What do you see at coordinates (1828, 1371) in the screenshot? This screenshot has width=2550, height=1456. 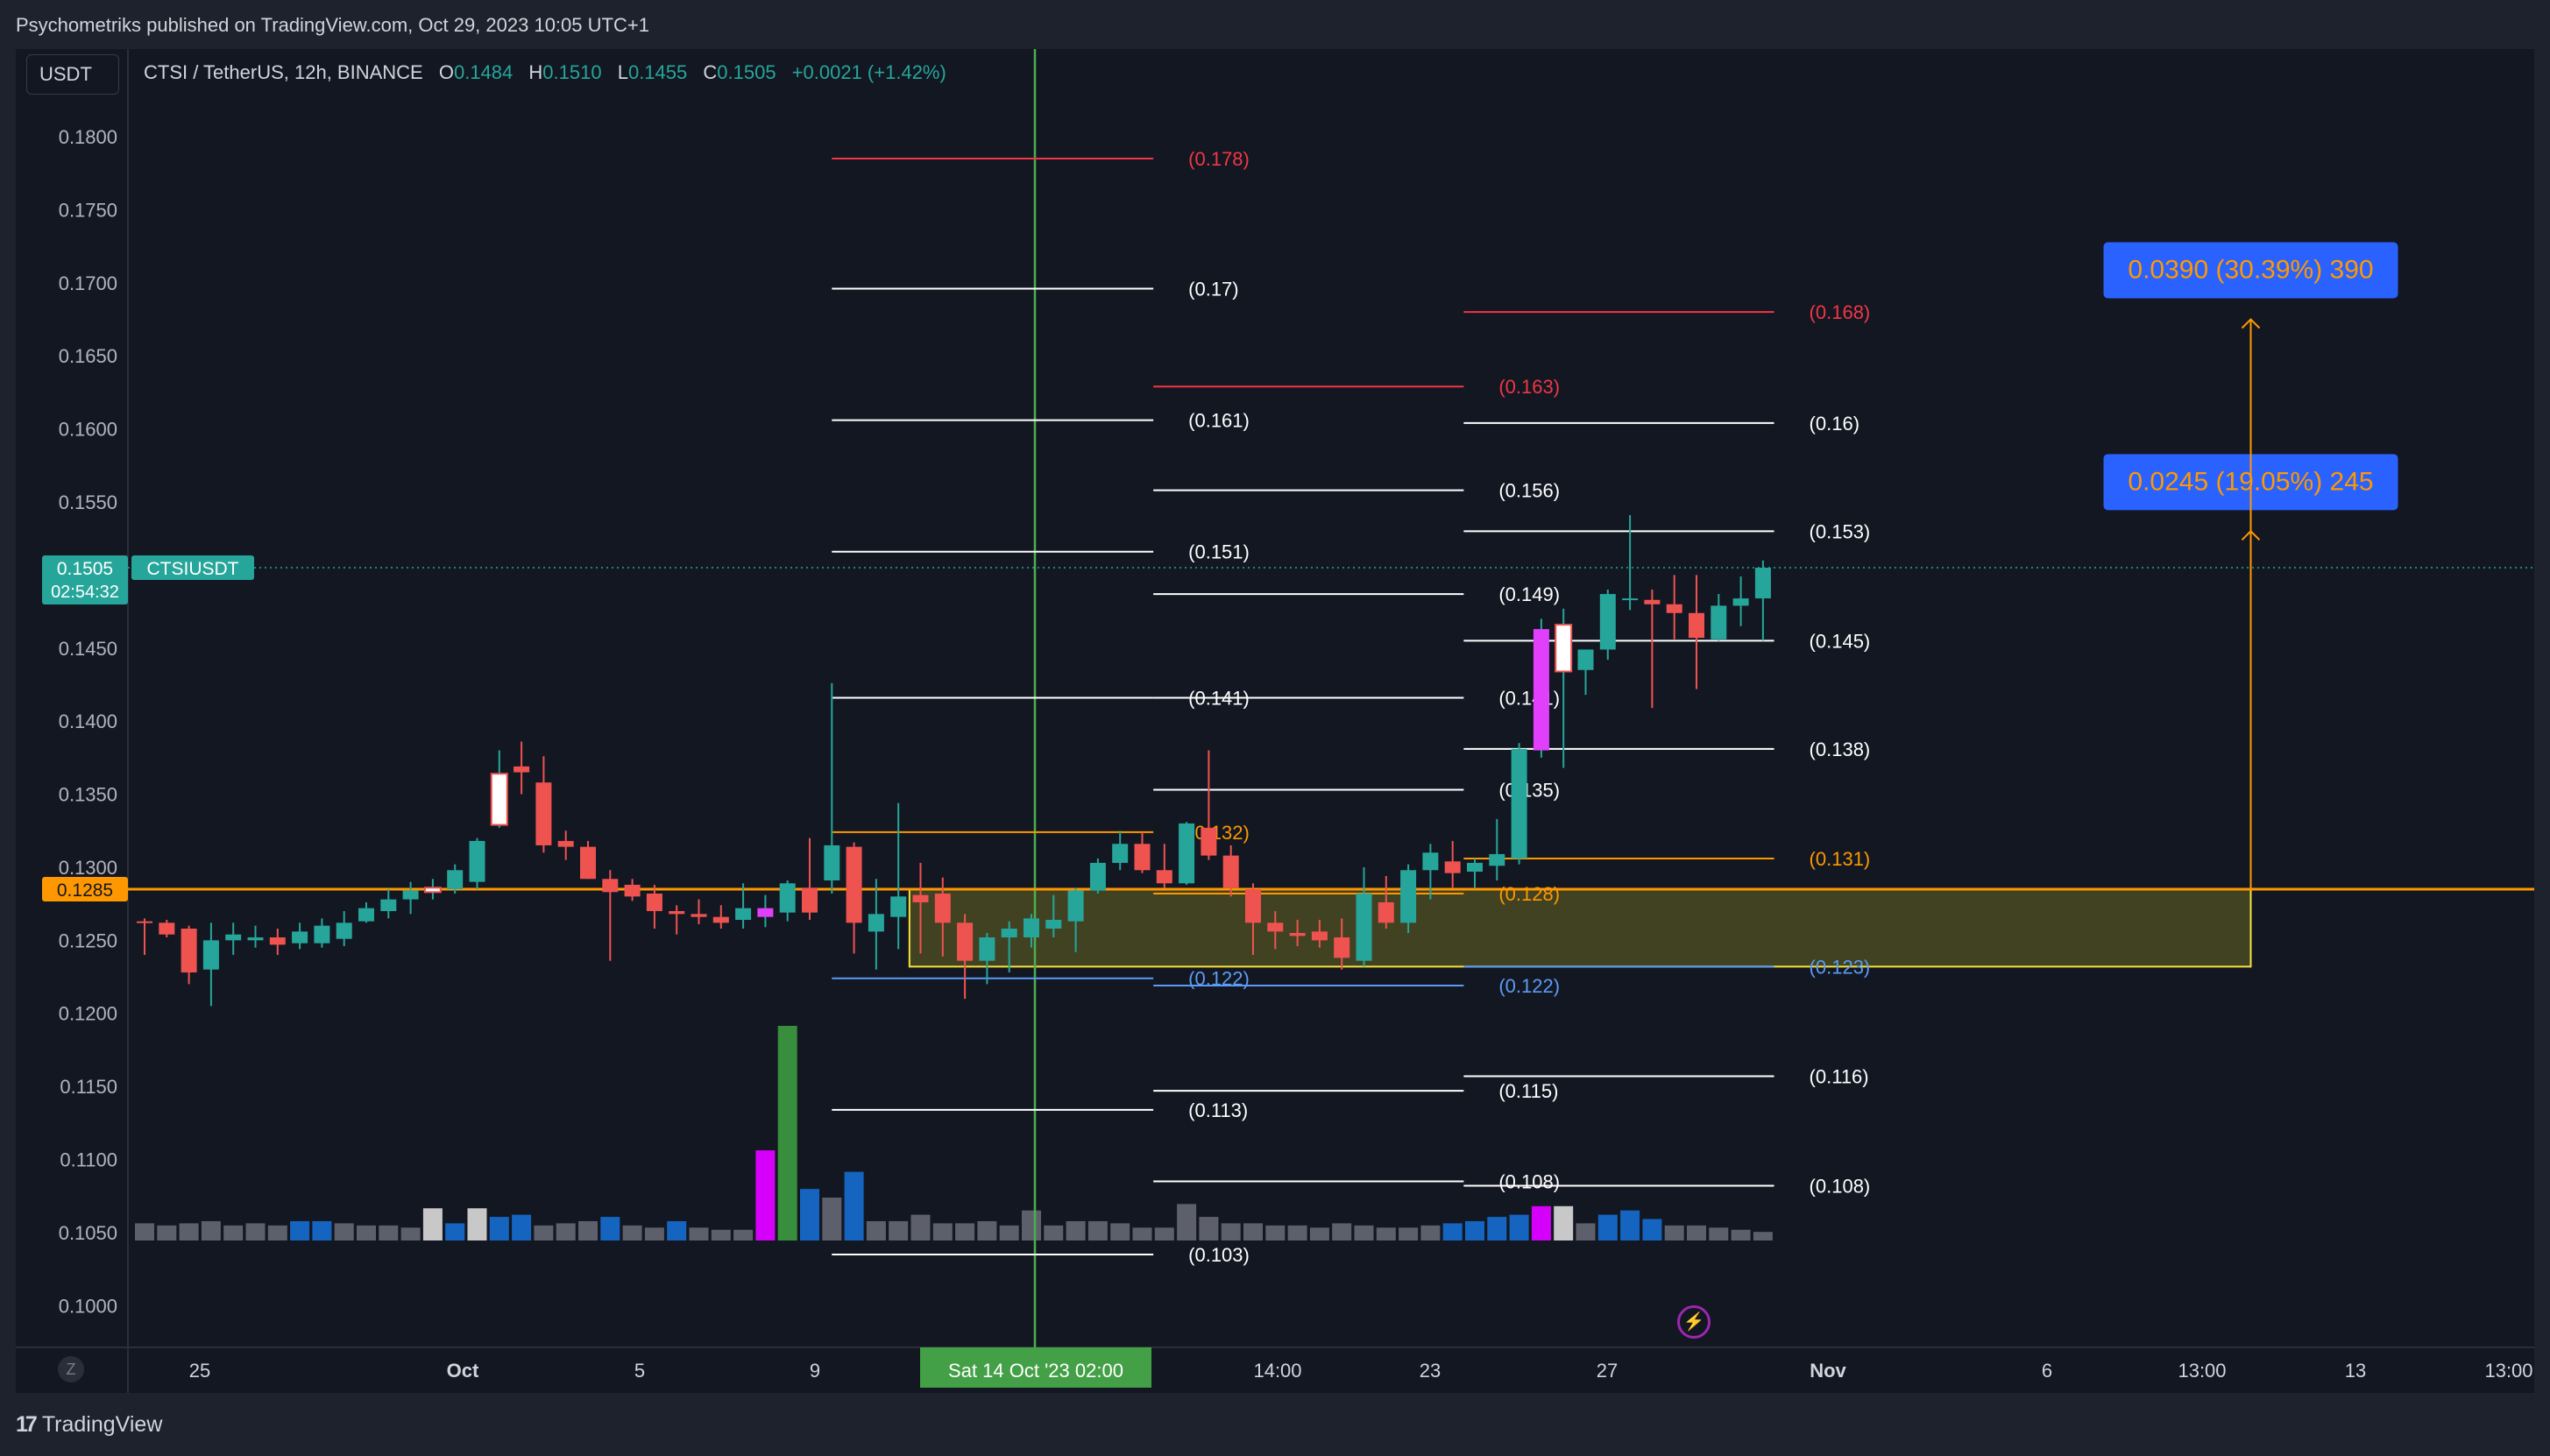 I see `x-tick-label: Nov` at bounding box center [1828, 1371].